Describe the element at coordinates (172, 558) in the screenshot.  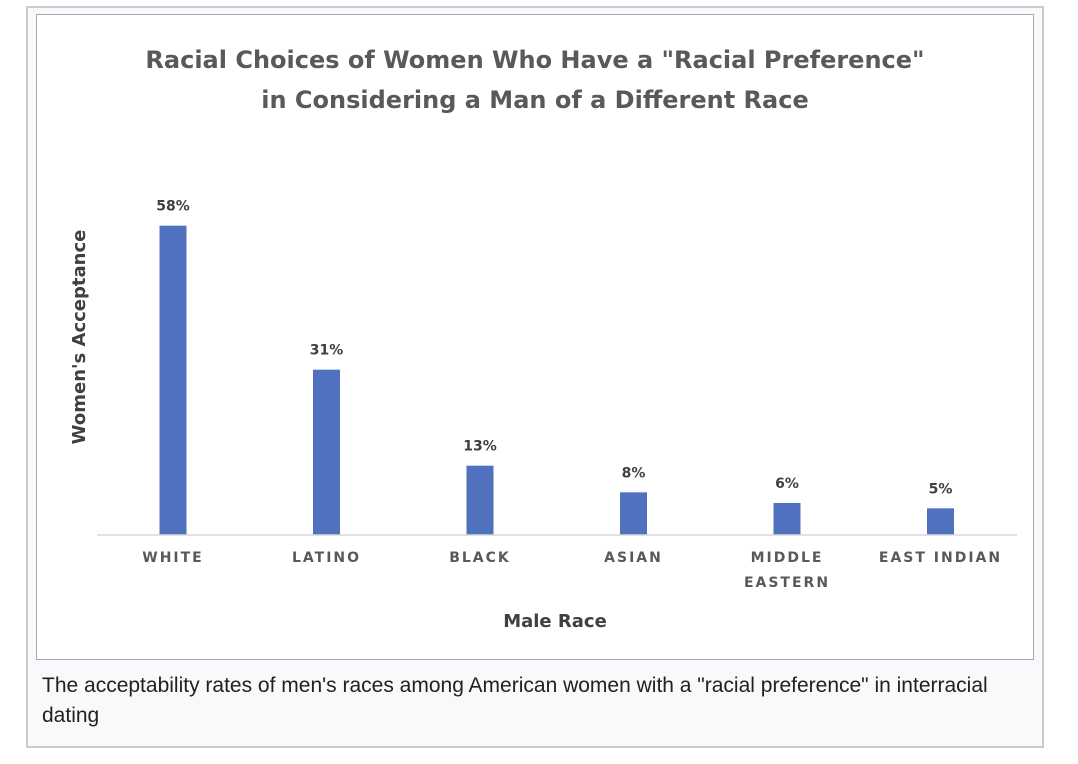
I see `x-tick-label: WHITE` at that location.